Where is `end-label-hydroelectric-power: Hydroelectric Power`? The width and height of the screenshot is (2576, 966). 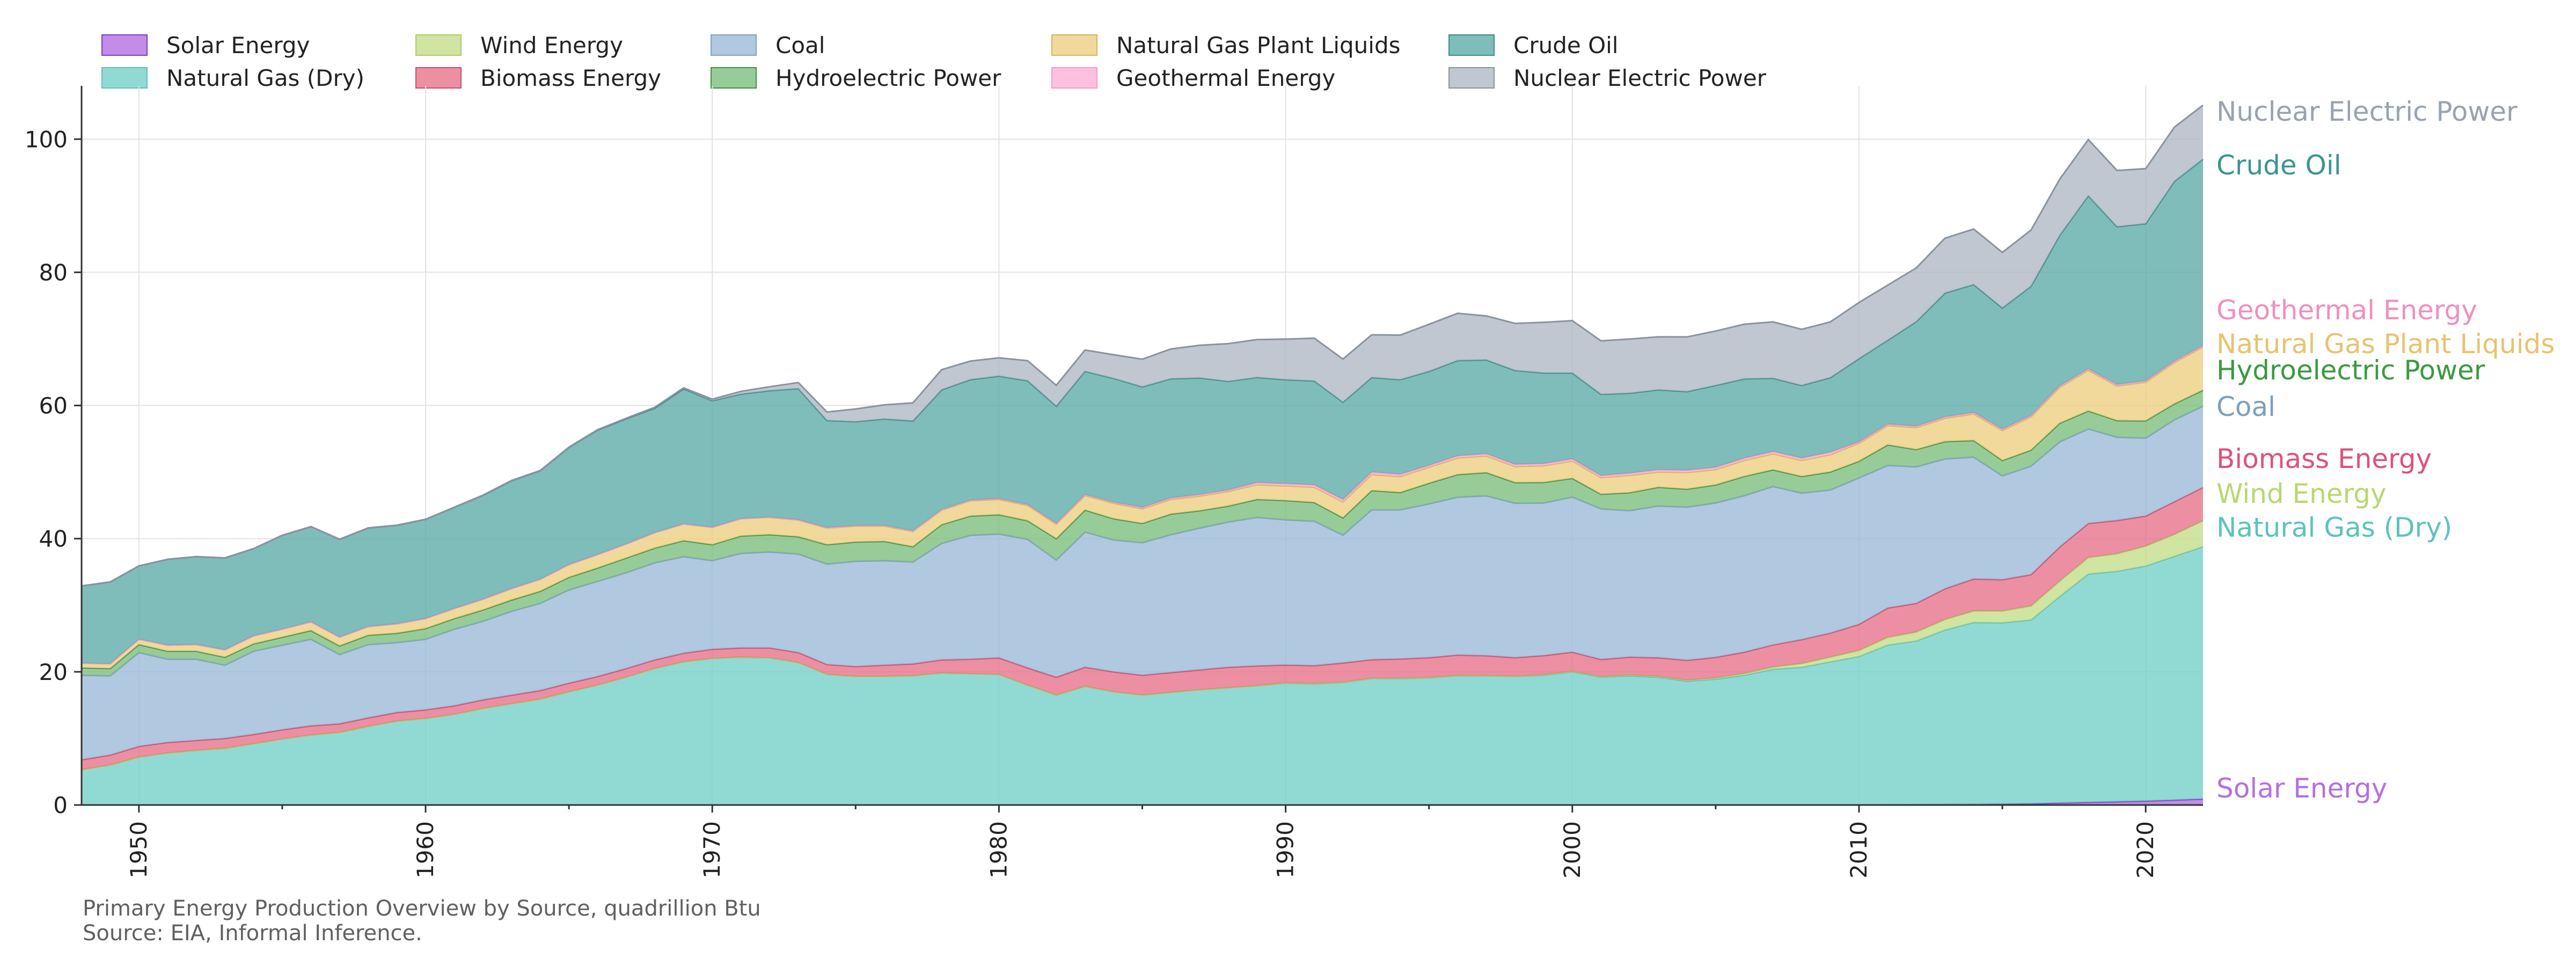
end-label-hydroelectric-power: Hydroelectric Power is located at coordinates (2350, 370).